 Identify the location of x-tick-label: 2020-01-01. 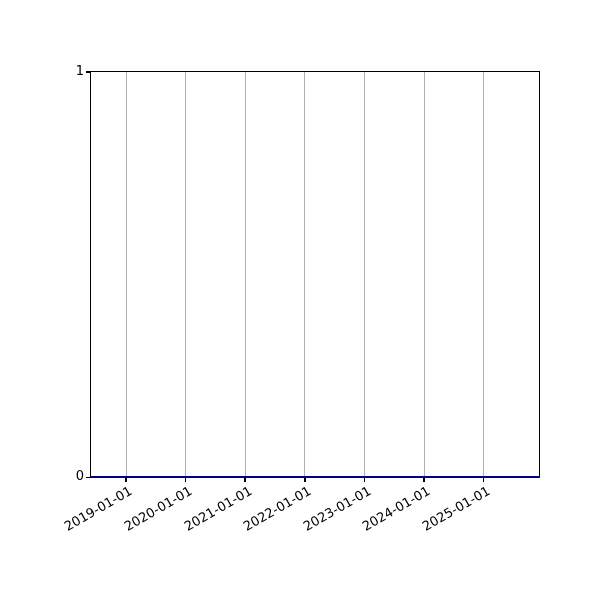
(159, 509).